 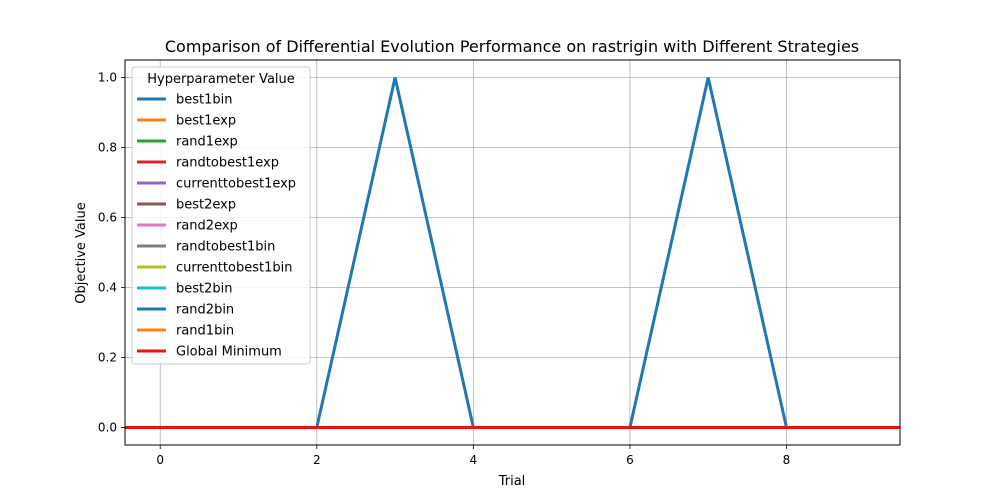 I want to click on x-tick-label: 2, so click(x=317, y=460).